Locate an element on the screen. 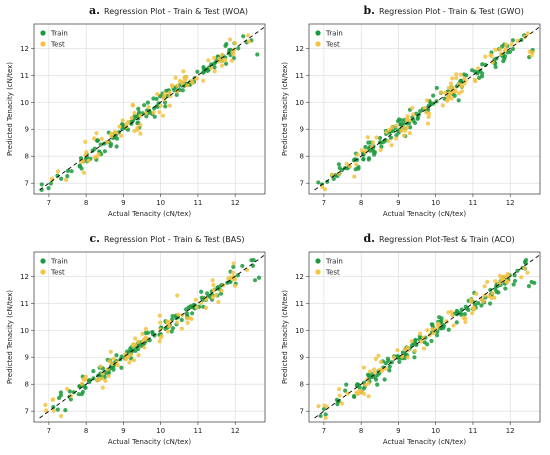  x-tick-label: 8 is located at coordinates (361, 203).